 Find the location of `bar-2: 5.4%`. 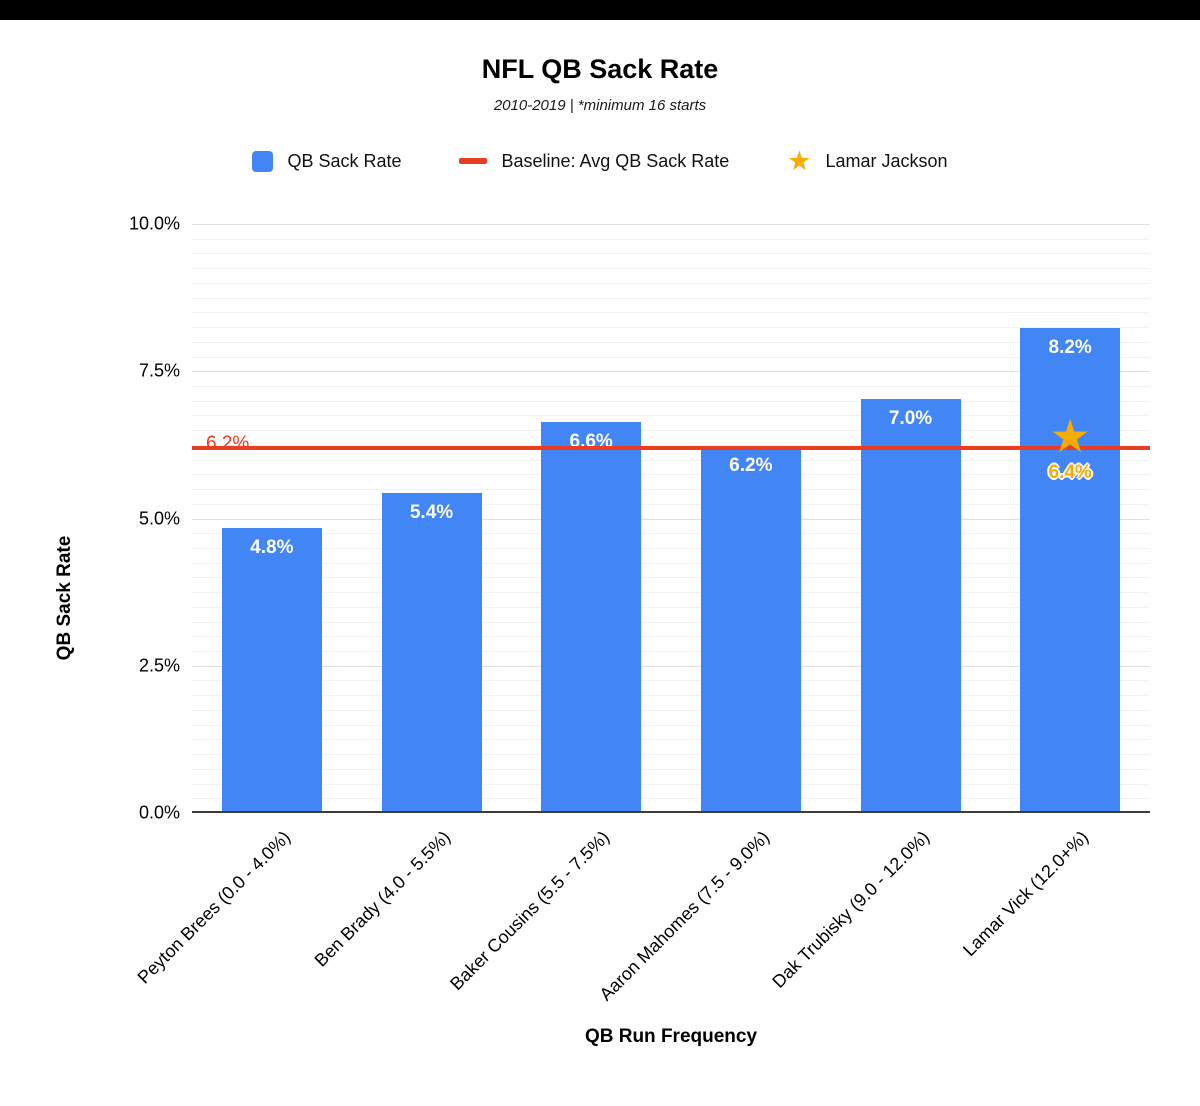

bar-2: 5.4% is located at coordinates (431, 651).